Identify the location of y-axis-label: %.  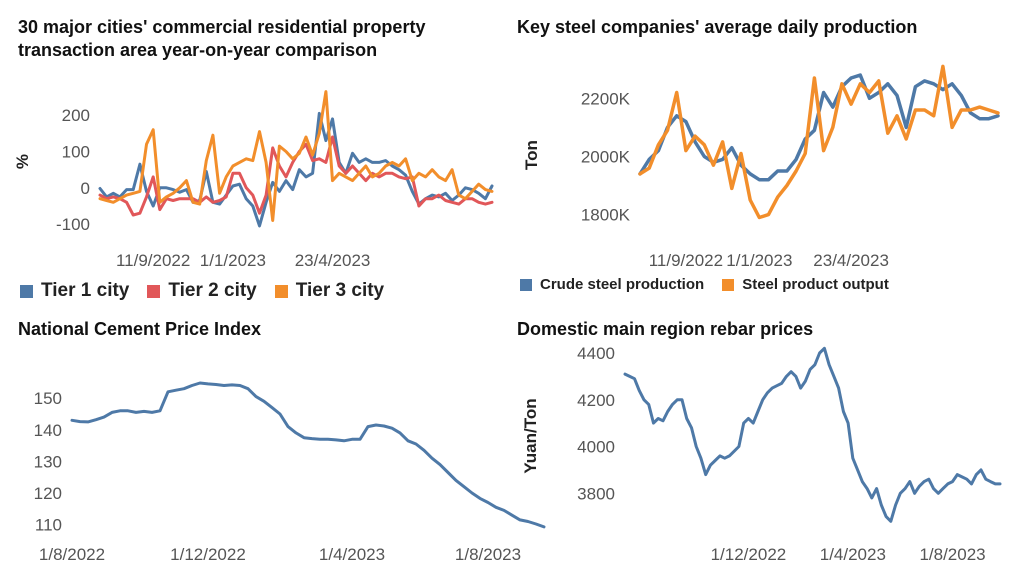
(22, 161).